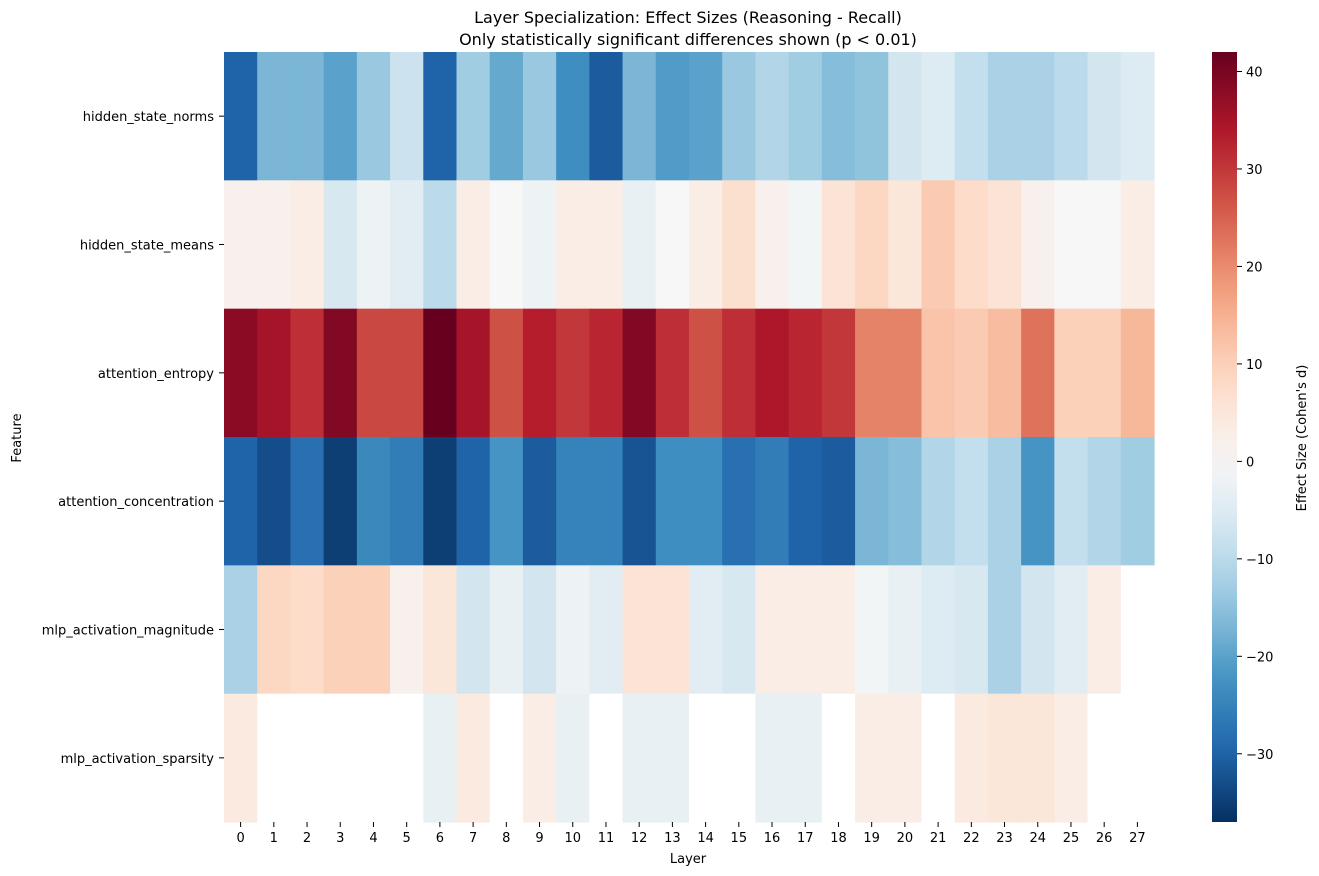 This screenshot has width=1319, height=876. Describe the element at coordinates (407, 838) in the screenshot. I see `x-tick-label: 5` at that location.